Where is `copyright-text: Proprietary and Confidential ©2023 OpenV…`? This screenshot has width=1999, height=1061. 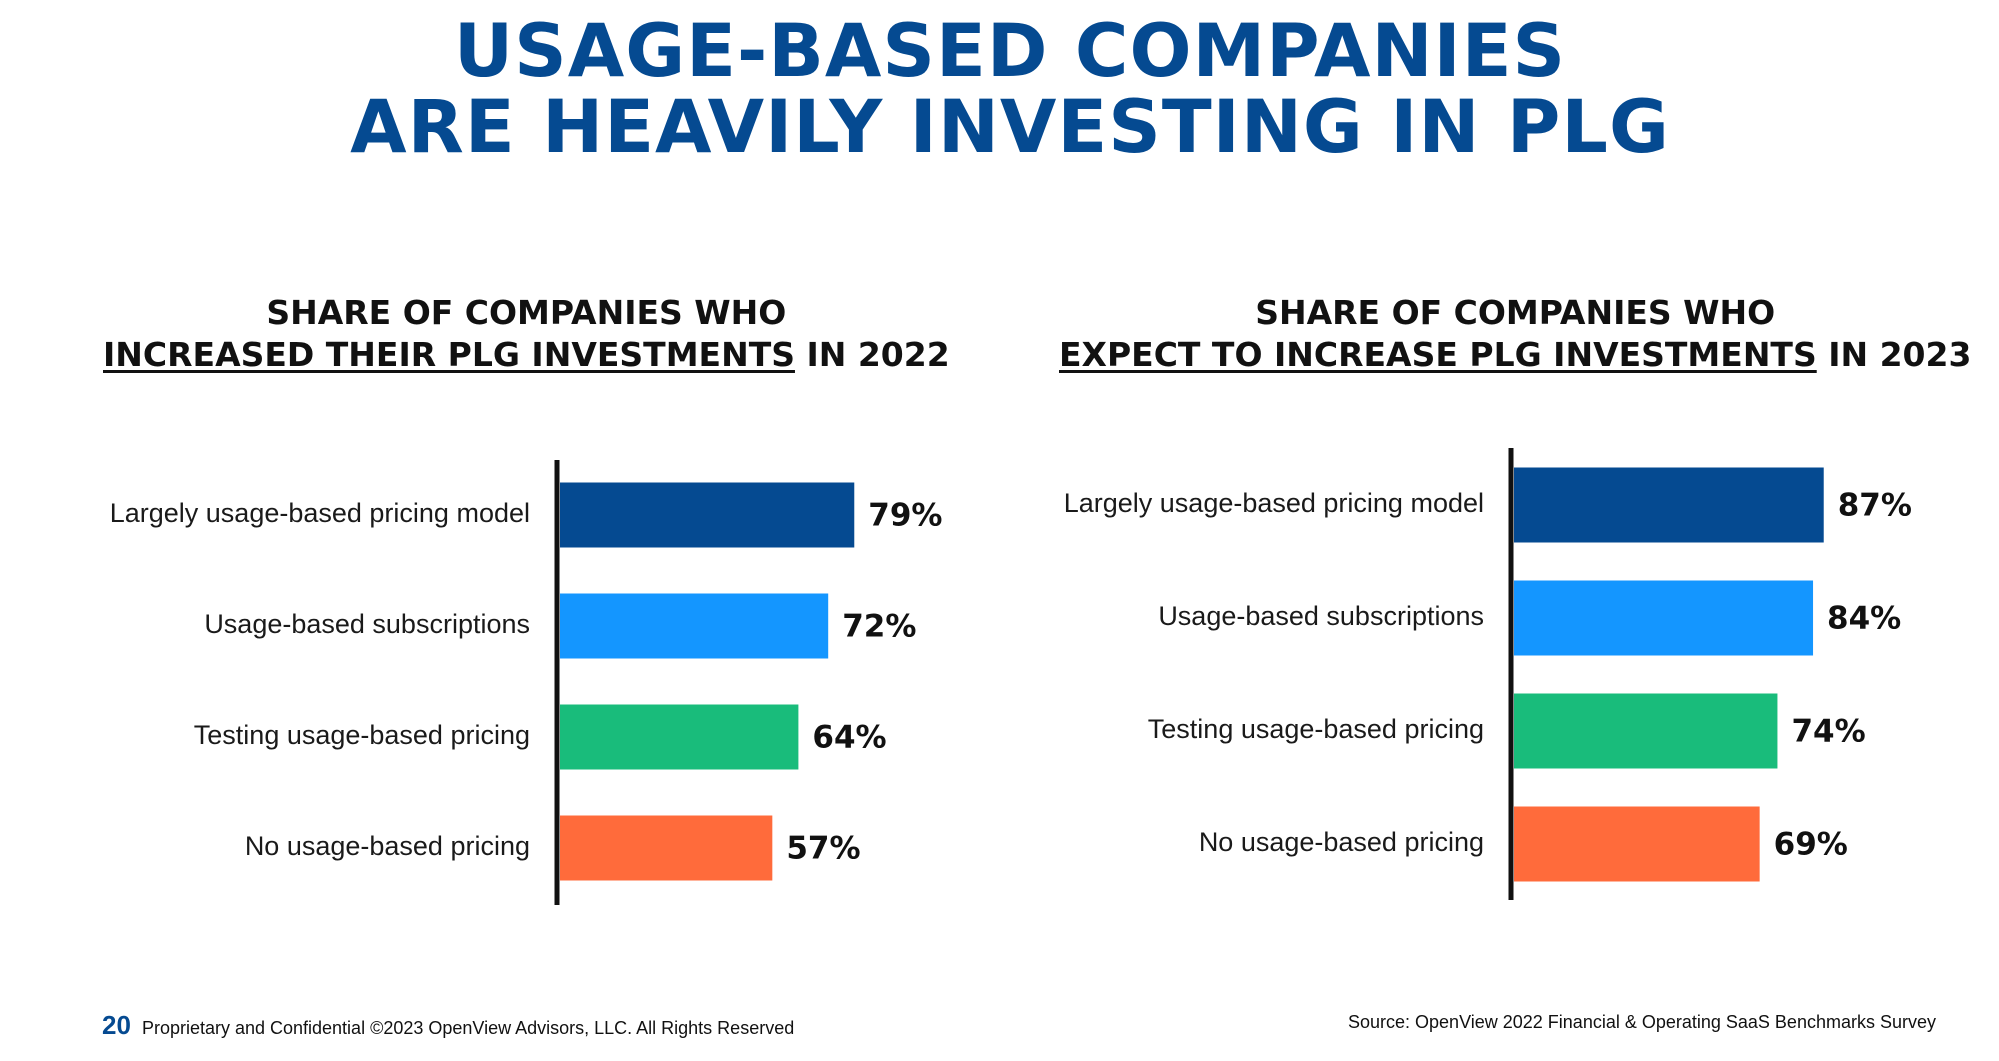
copyright-text: Proprietary and Confidential ©2023 OpenV… is located at coordinates (468, 1028).